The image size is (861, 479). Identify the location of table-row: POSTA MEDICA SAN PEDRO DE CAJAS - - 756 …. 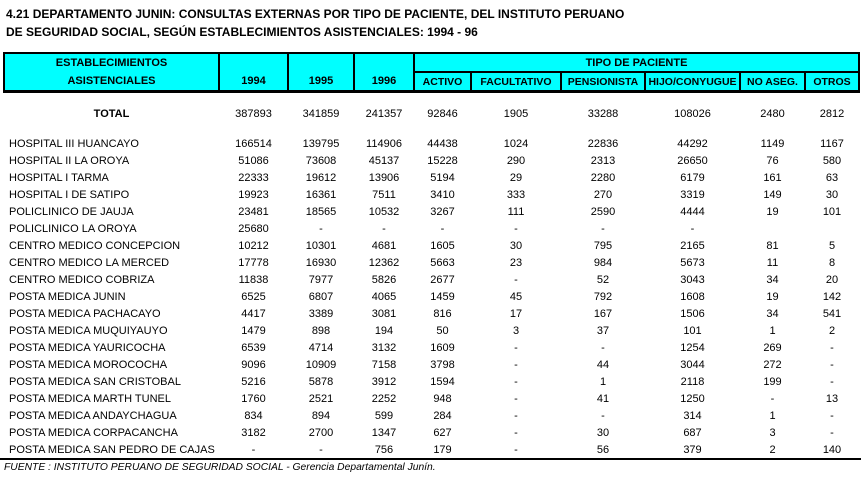
(431, 450).